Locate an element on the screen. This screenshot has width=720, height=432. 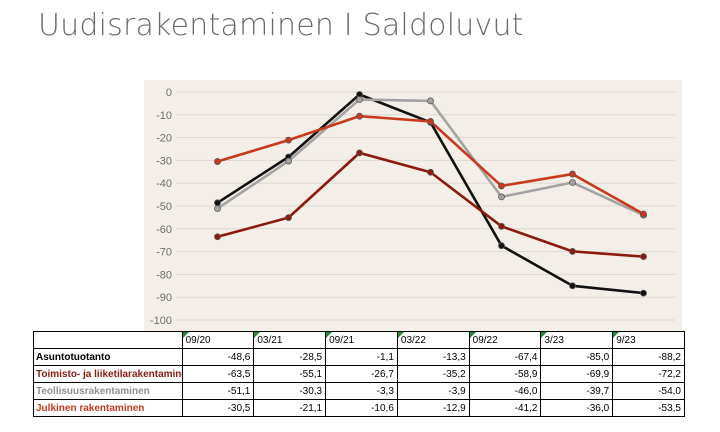
table-cell: -53,5 is located at coordinates (648, 408).